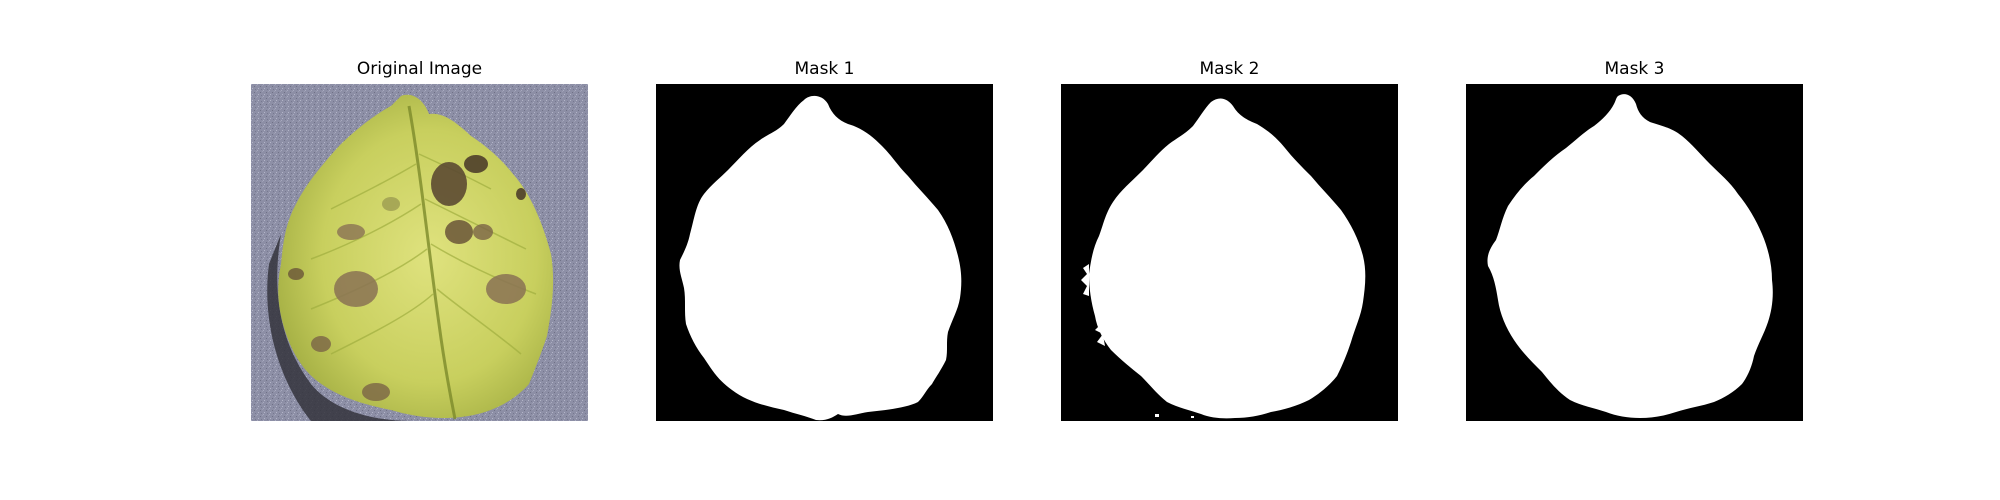 The image size is (2000, 500). I want to click on mask-1-image, so click(824, 252).